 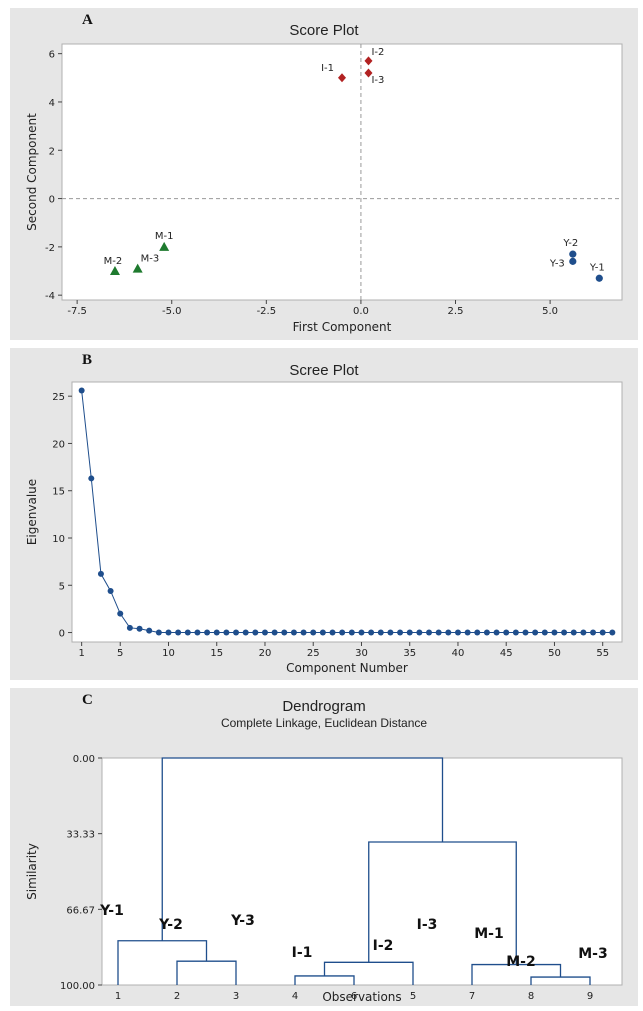 What do you see at coordinates (597, 267) in the screenshot?
I see `point-label: Y-1` at bounding box center [597, 267].